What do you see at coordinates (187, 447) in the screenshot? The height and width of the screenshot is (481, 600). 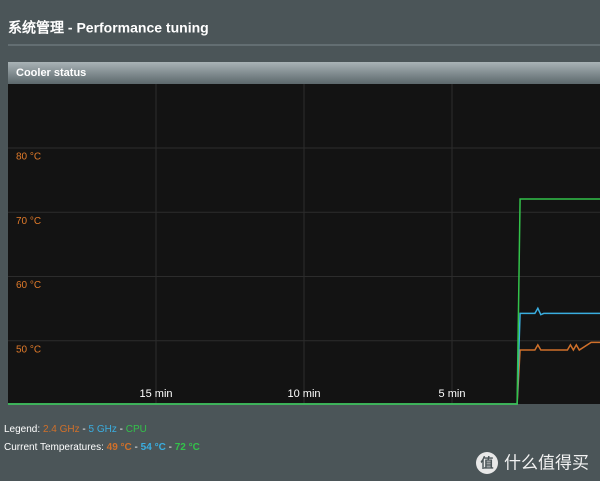 I see `temperature: 72 °C` at bounding box center [187, 447].